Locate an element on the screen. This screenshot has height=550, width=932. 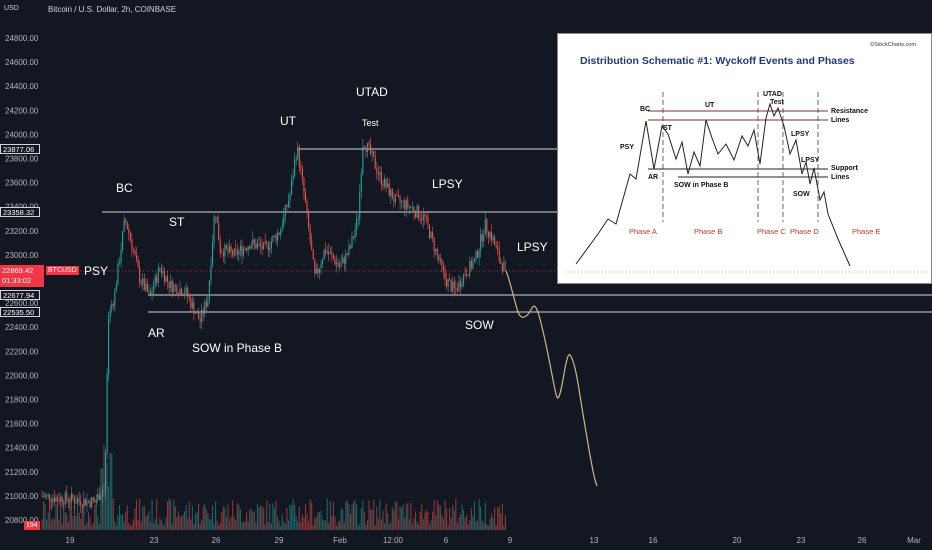
projection-line is located at coordinates (551, 378).